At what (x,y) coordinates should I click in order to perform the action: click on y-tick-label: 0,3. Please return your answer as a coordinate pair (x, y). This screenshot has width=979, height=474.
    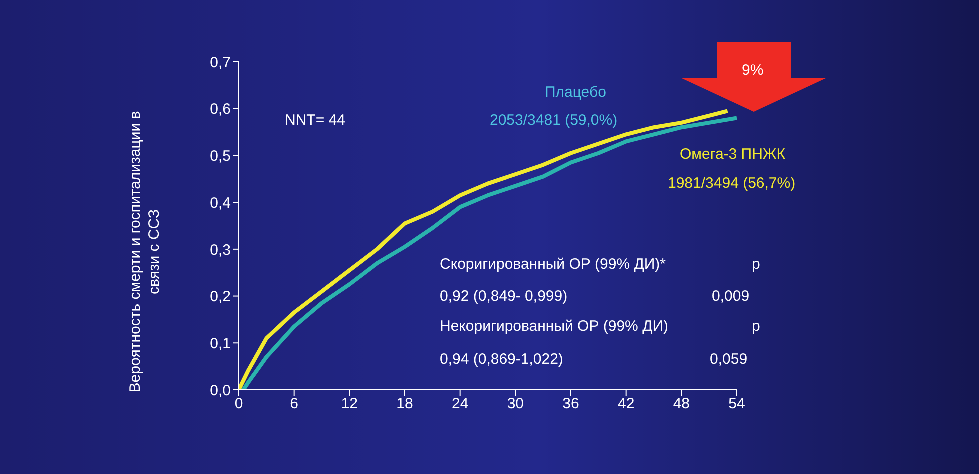
    Looking at the image, I should click on (220, 250).